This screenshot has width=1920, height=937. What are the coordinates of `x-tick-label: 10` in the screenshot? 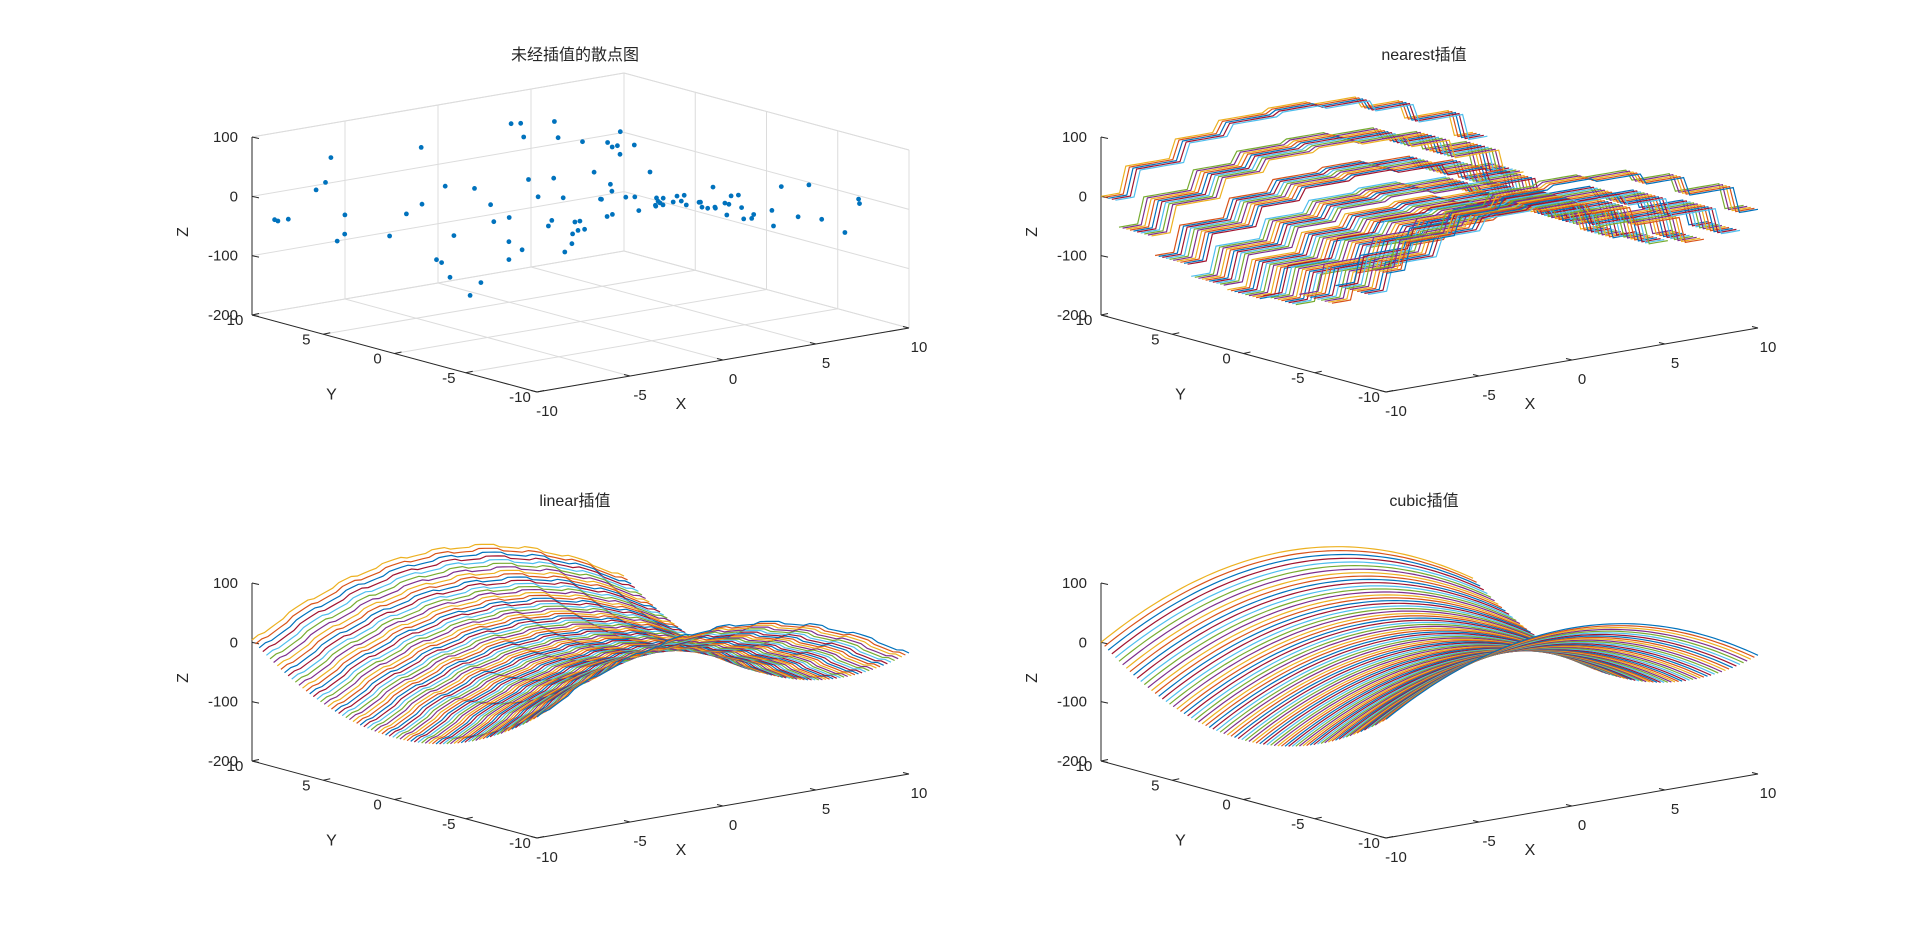 It's located at (919, 793).